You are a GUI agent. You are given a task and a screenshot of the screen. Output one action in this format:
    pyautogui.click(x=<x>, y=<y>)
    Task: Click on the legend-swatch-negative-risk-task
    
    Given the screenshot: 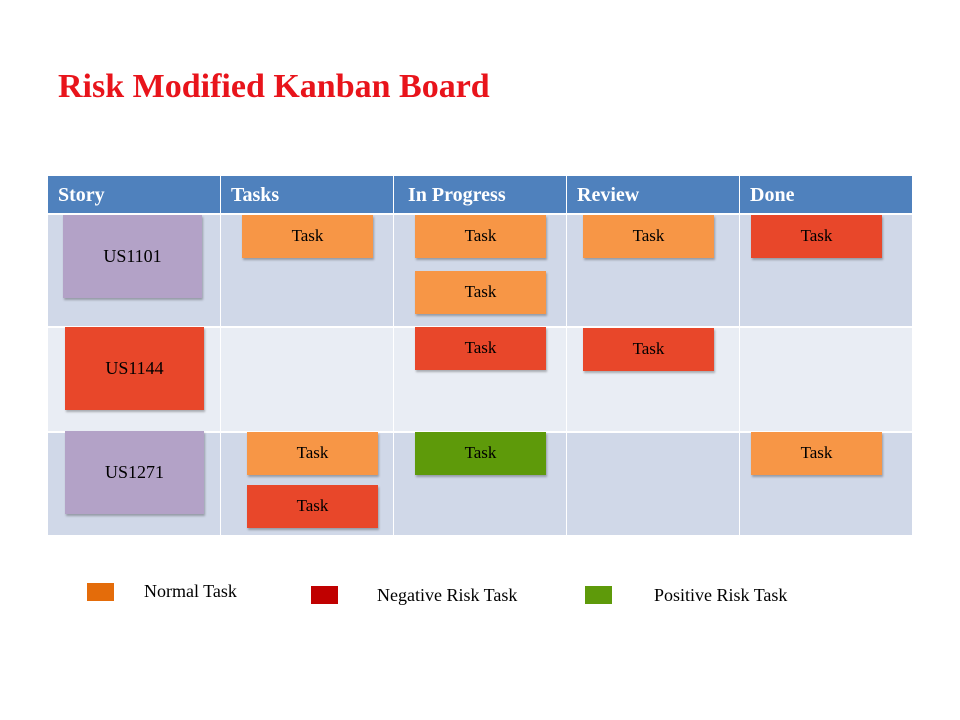 What is the action you would take?
    pyautogui.click(x=324, y=595)
    